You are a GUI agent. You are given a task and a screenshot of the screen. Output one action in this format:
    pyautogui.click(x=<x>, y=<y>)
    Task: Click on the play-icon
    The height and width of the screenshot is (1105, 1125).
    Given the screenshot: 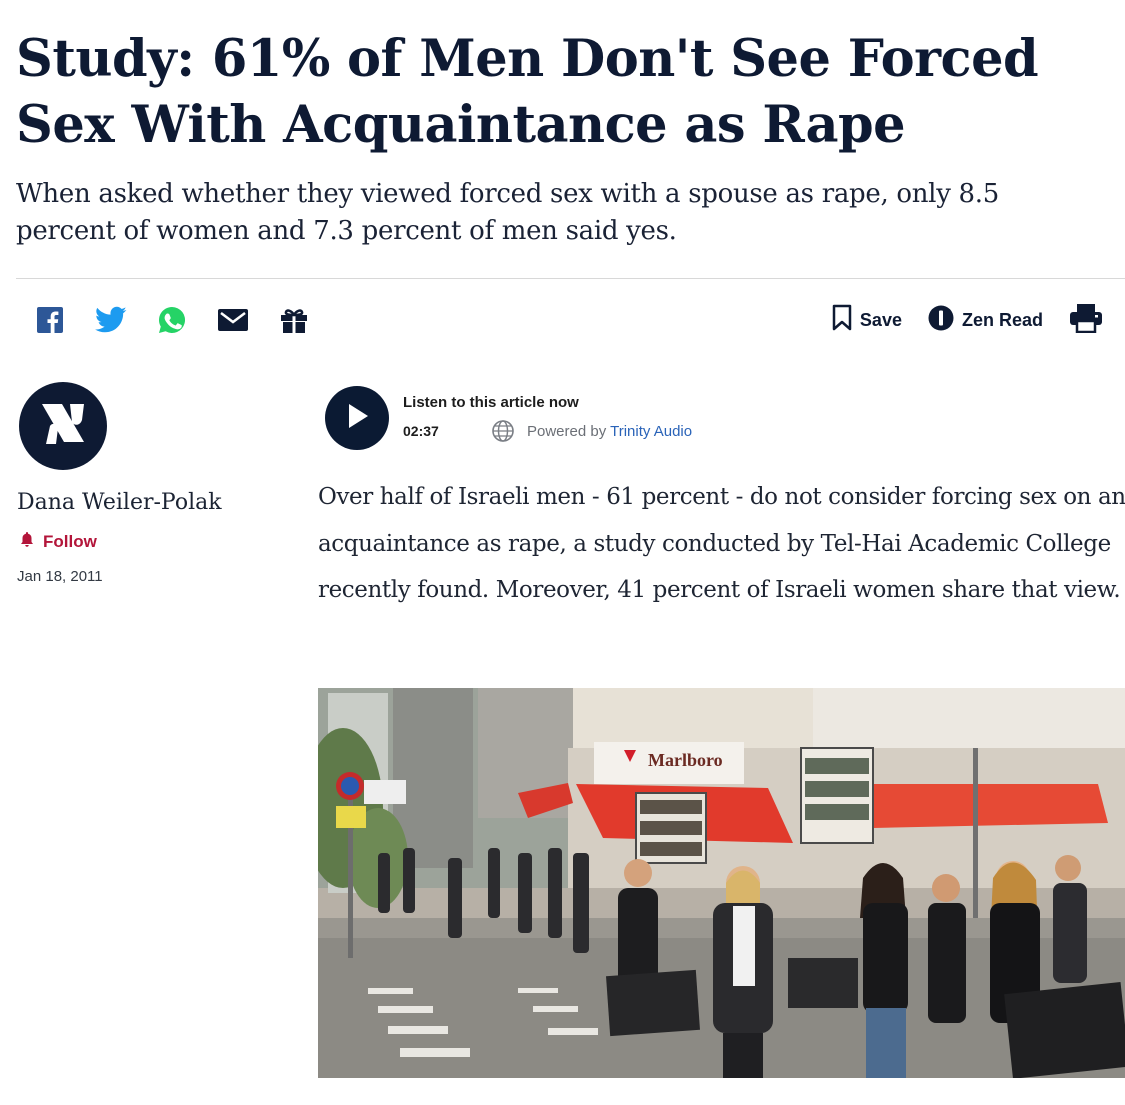 What is the action you would take?
    pyautogui.click(x=357, y=418)
    